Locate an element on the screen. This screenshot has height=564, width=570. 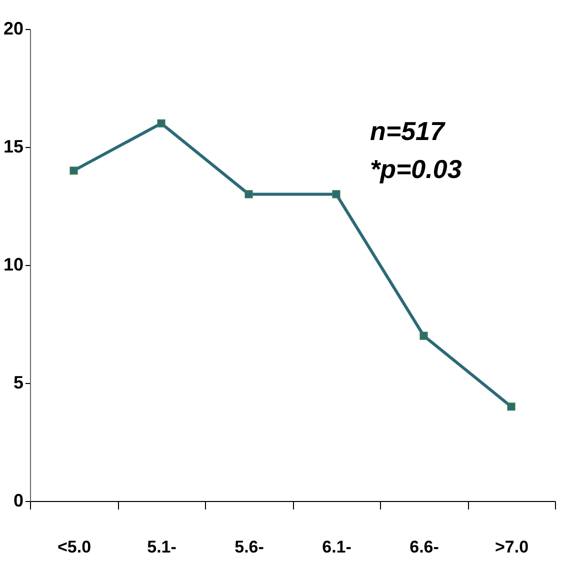
x-tick-label: 6.6- is located at coordinates (424, 547).